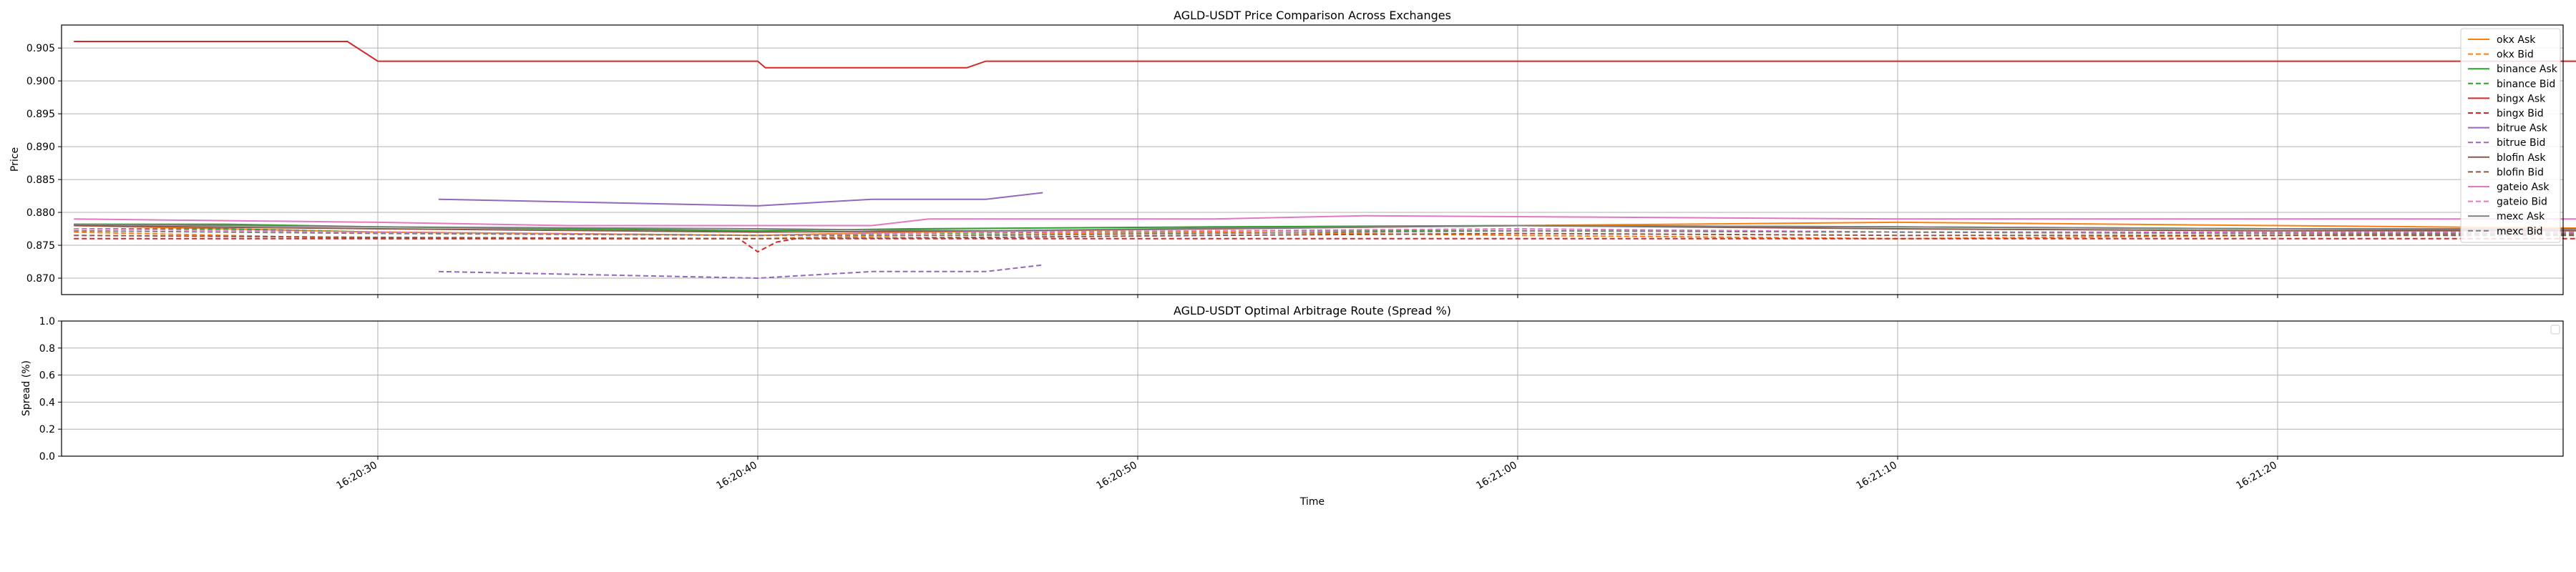 This screenshot has width=2576, height=572. I want to click on y-tick-label: 0.895, so click(40, 114).